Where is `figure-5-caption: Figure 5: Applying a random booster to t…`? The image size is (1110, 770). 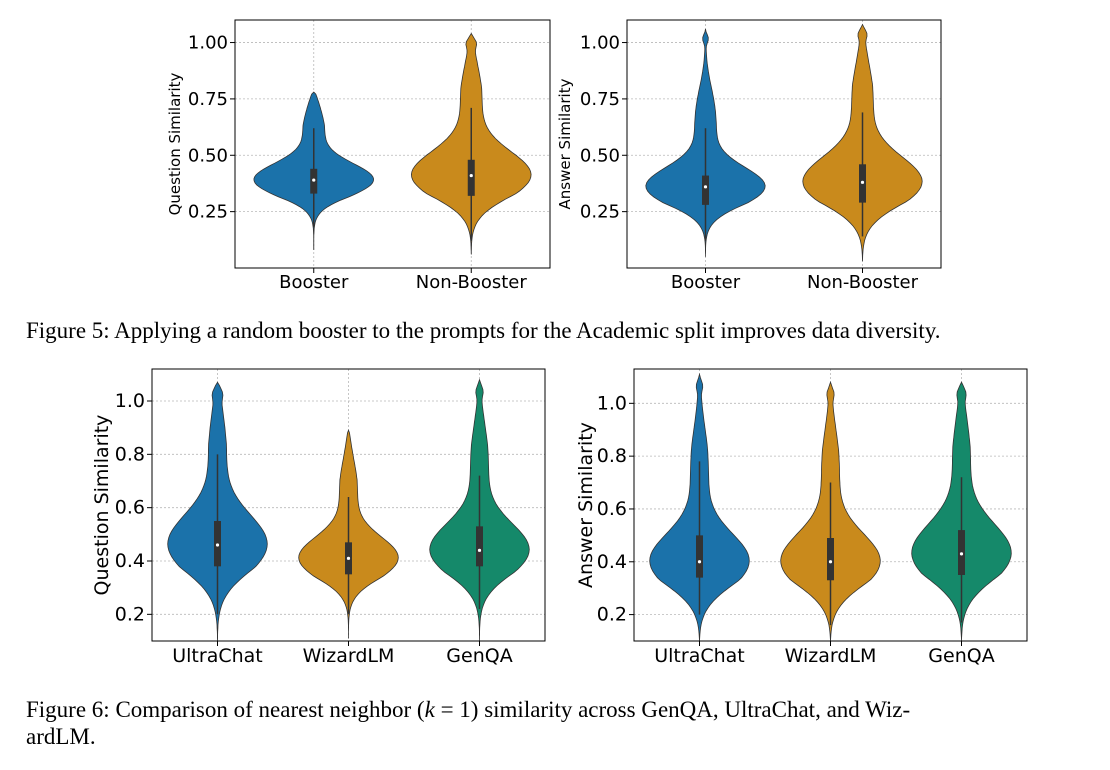
figure-5-caption: Figure 5: Applying a random booster to t… is located at coordinates (483, 330).